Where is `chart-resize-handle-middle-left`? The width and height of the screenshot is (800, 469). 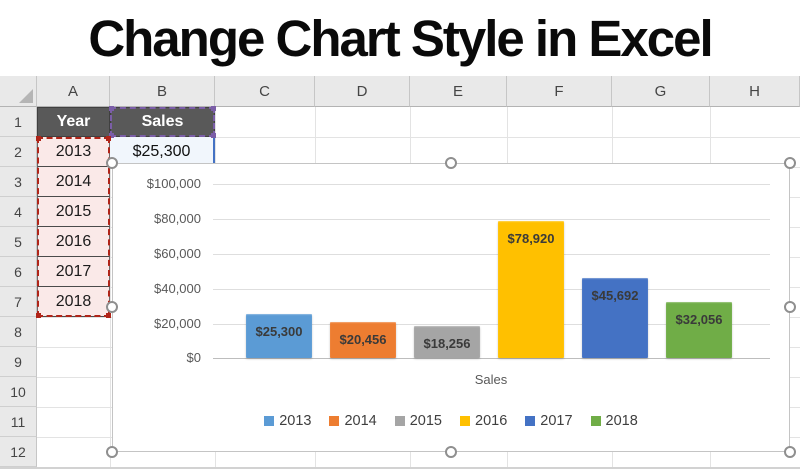 chart-resize-handle-middle-left is located at coordinates (112, 307).